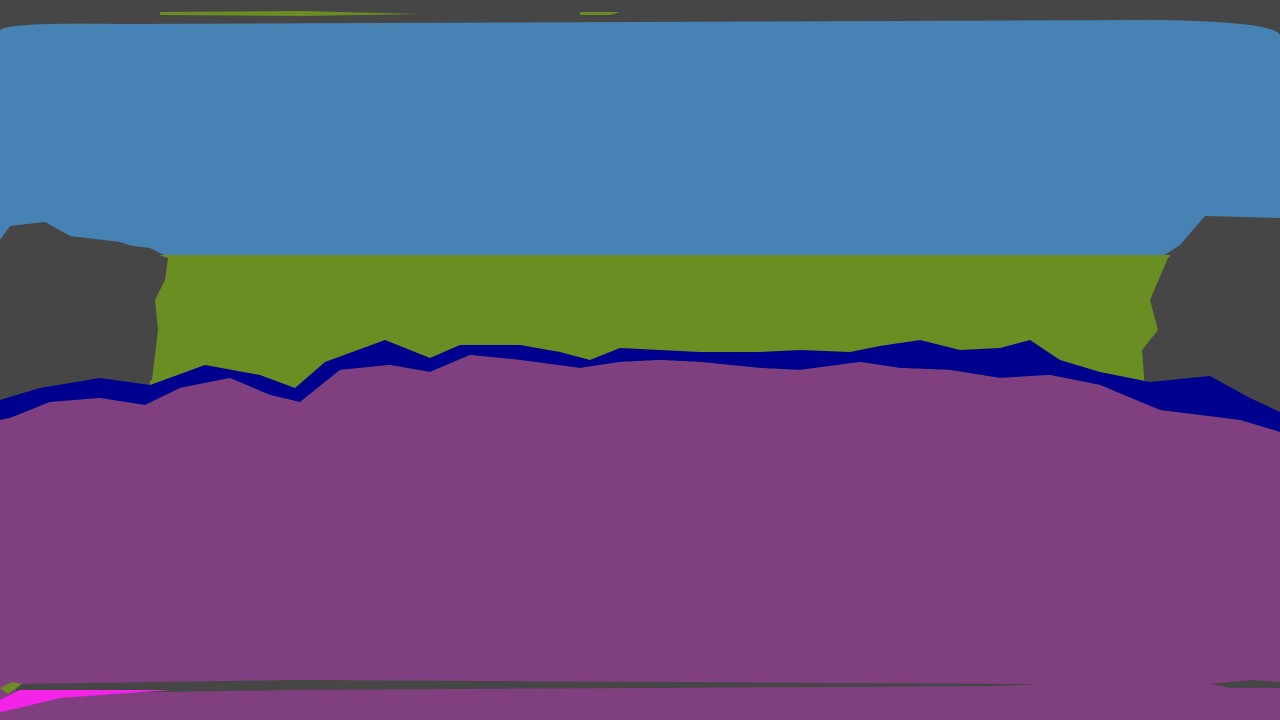  Describe the element at coordinates (1245, 684) in the screenshot. I see `bottom-pole-right` at that location.